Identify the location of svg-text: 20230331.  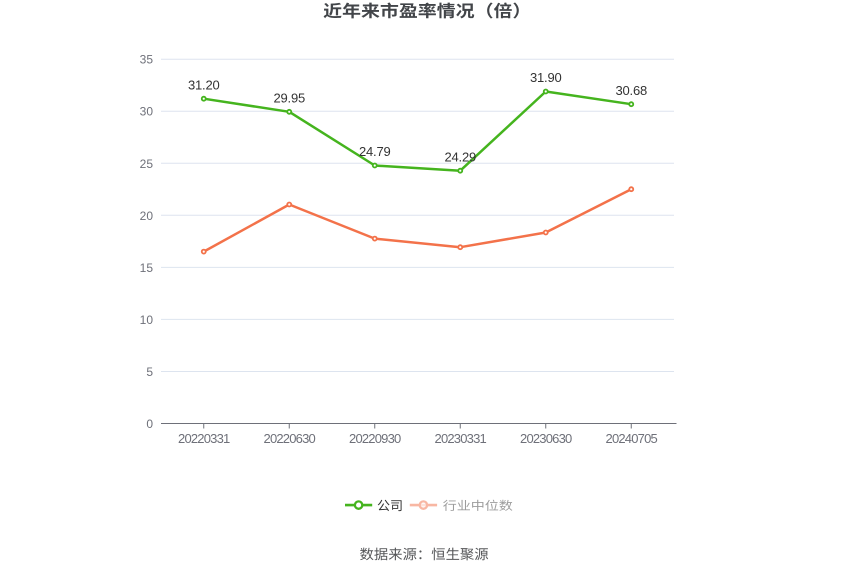
(461, 438).